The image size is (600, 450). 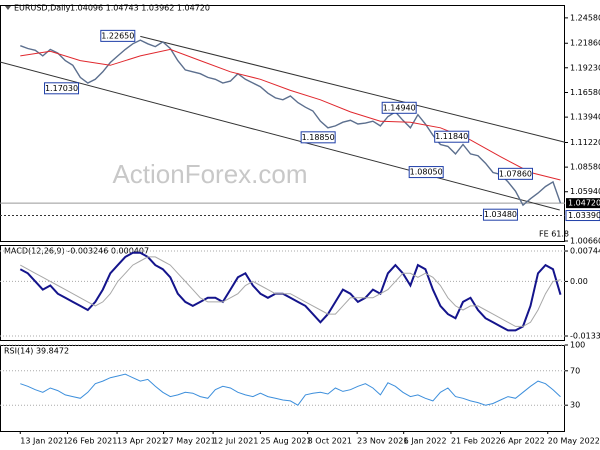 I want to click on price-annotation-label: 1.03480, so click(x=500, y=214).